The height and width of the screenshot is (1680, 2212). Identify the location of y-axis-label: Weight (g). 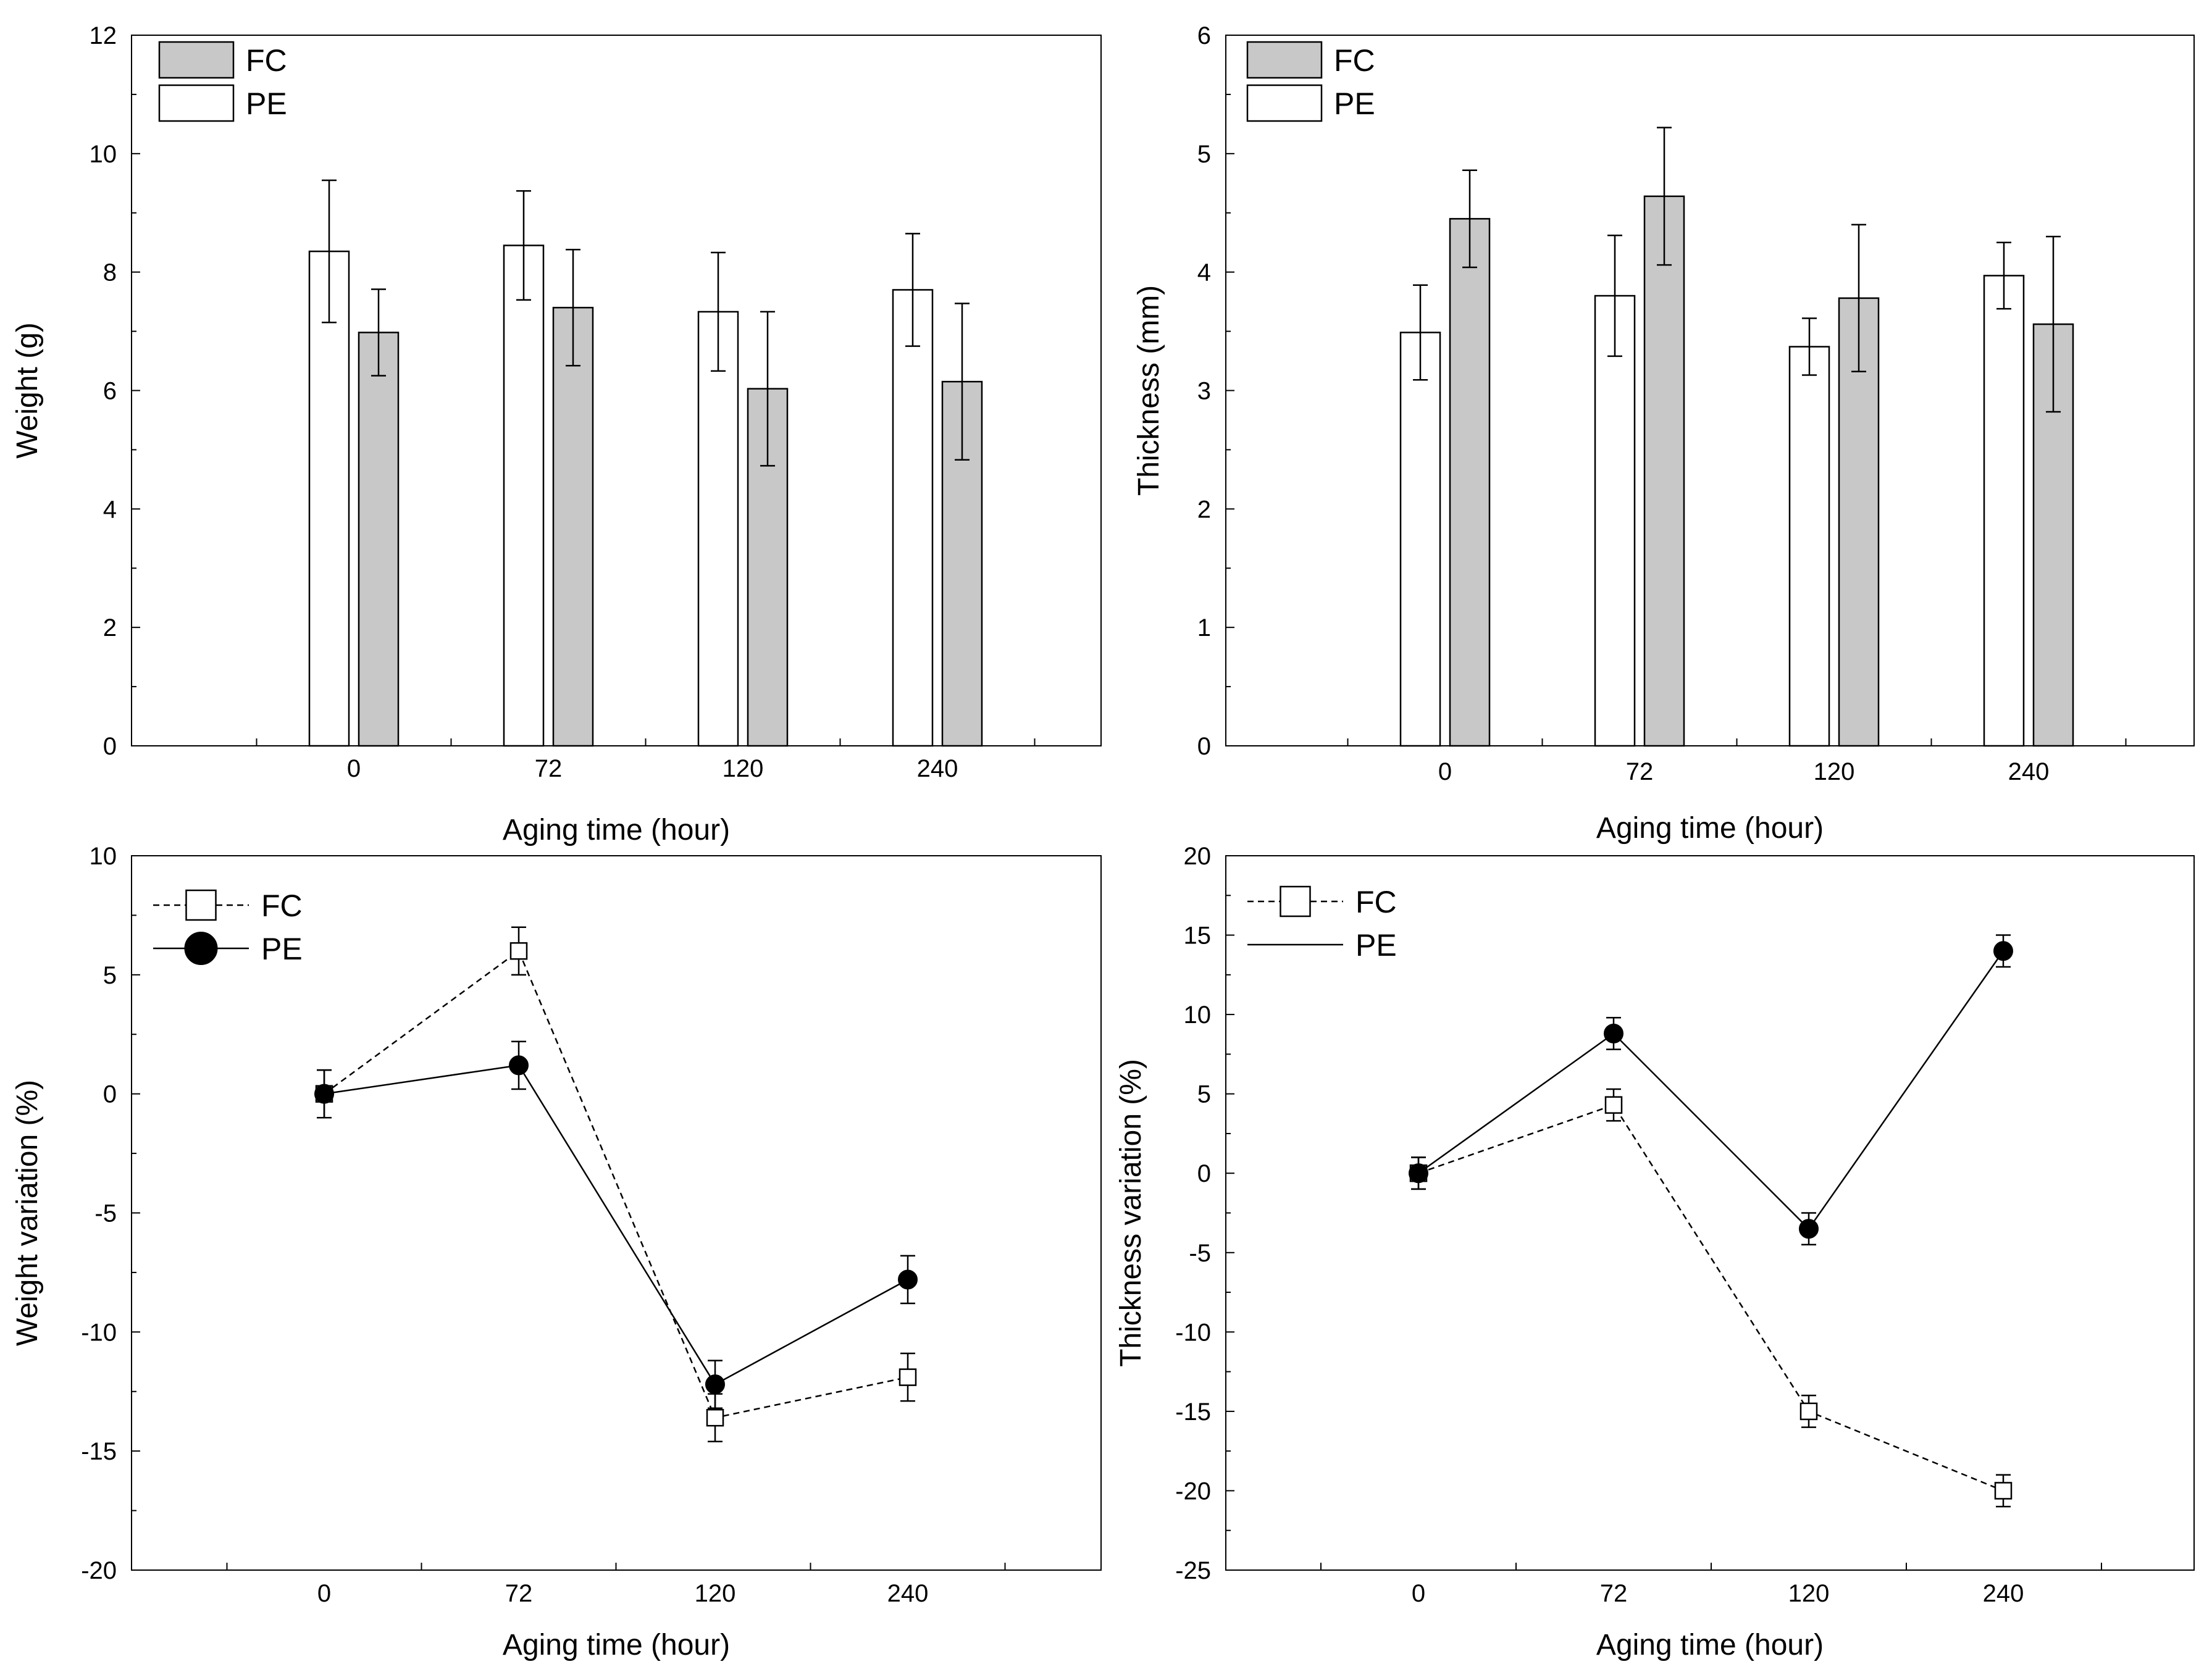
(27, 390).